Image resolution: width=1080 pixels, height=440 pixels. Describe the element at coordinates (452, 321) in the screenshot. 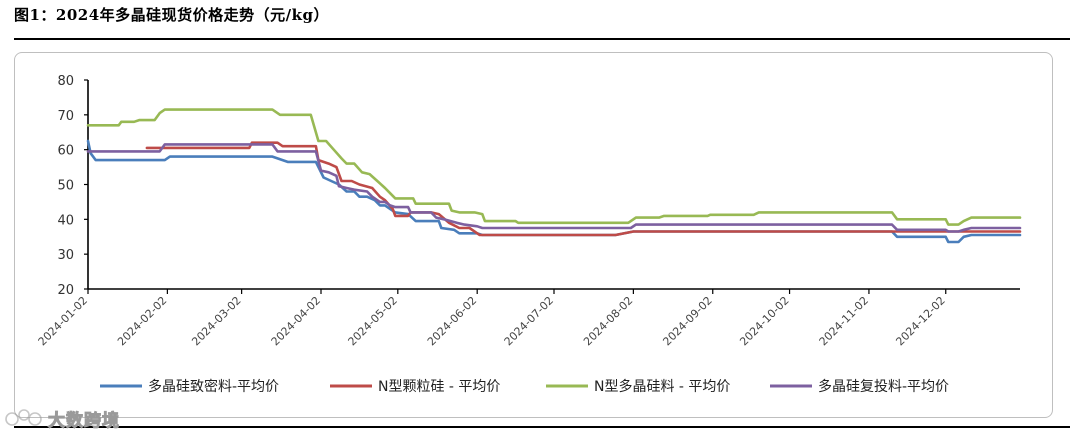

I see `x-tick-label: 2024-06-02` at that location.